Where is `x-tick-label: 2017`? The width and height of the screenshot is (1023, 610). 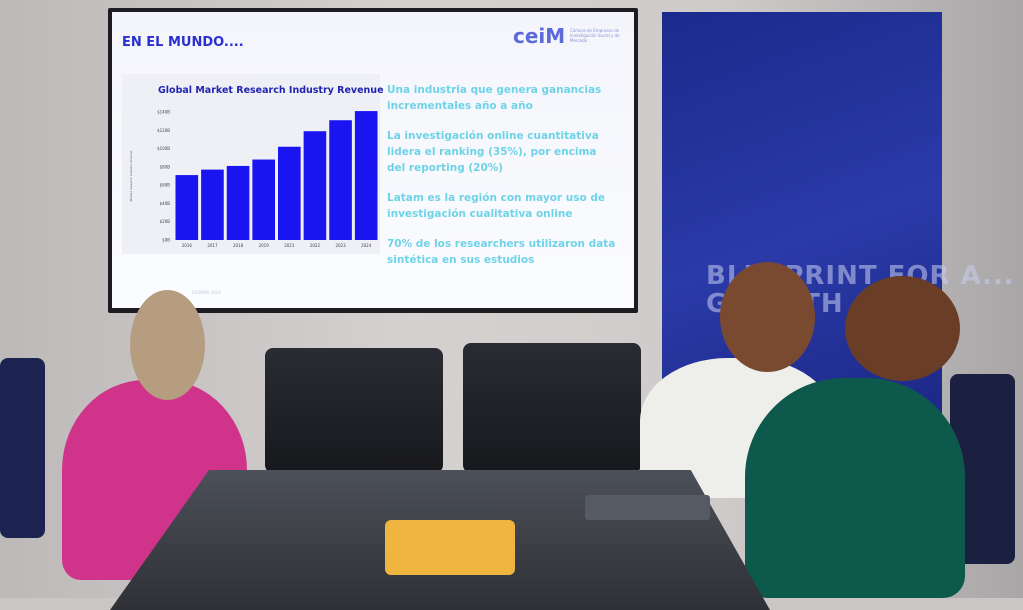 x-tick-label: 2017 is located at coordinates (212, 245).